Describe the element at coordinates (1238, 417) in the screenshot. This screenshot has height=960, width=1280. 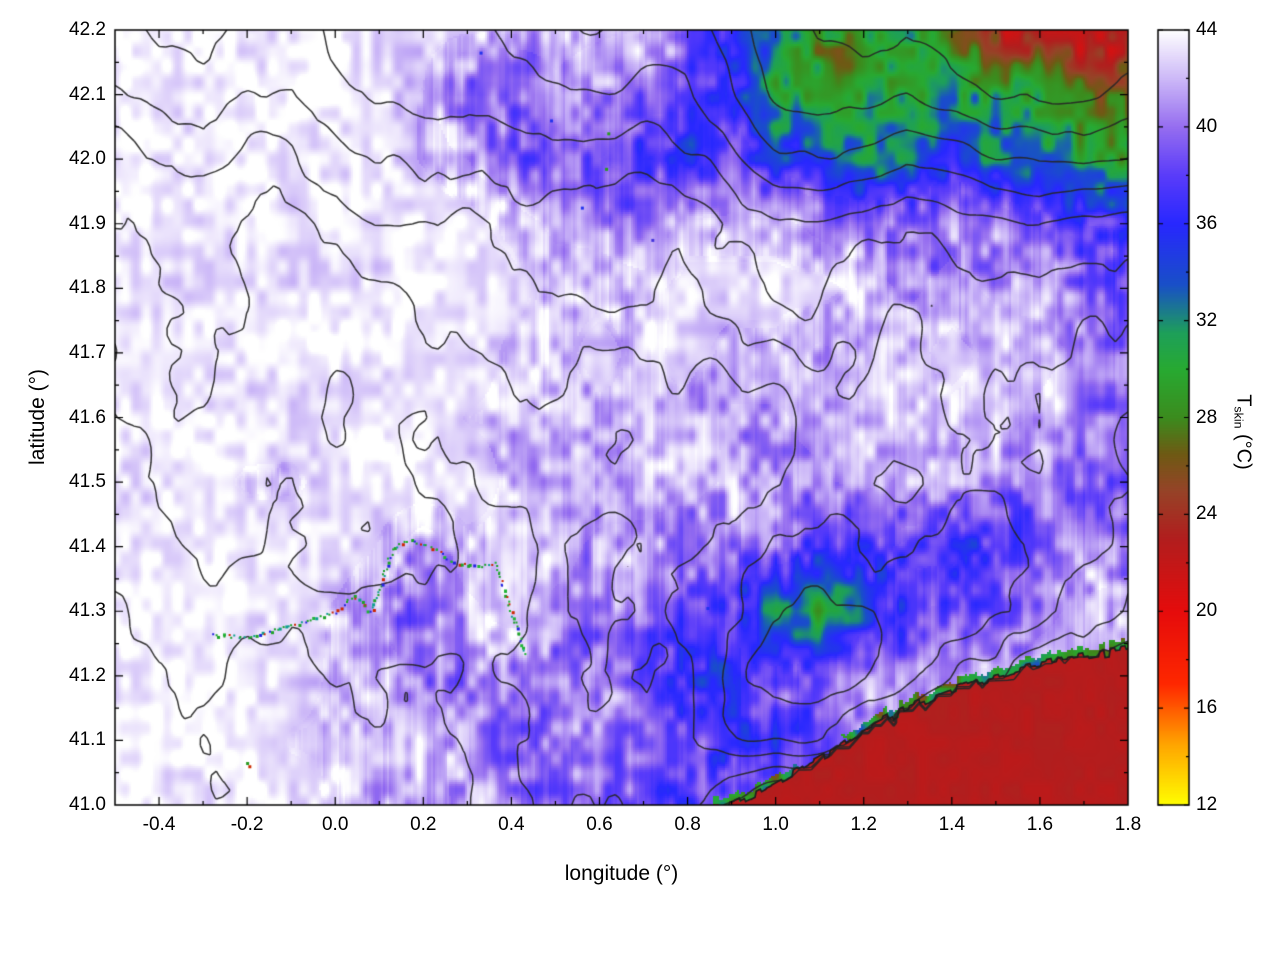
I see `colorbar-label-subscript: skin` at that location.